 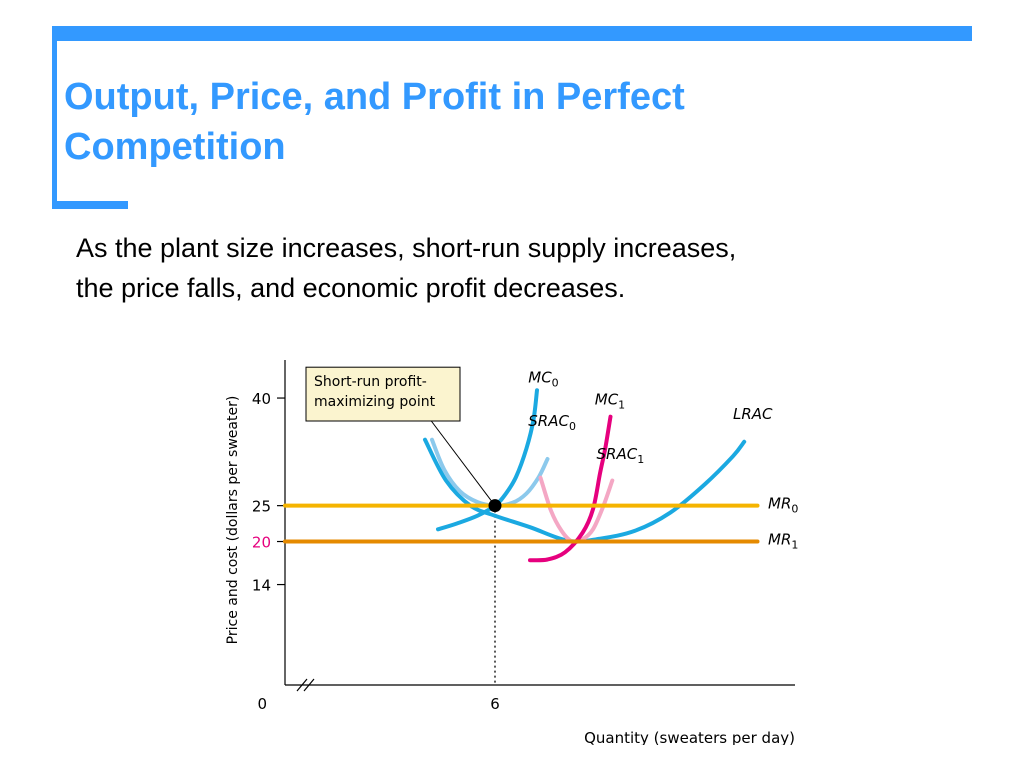 I want to click on title-rule-top, so click(x=512, y=33).